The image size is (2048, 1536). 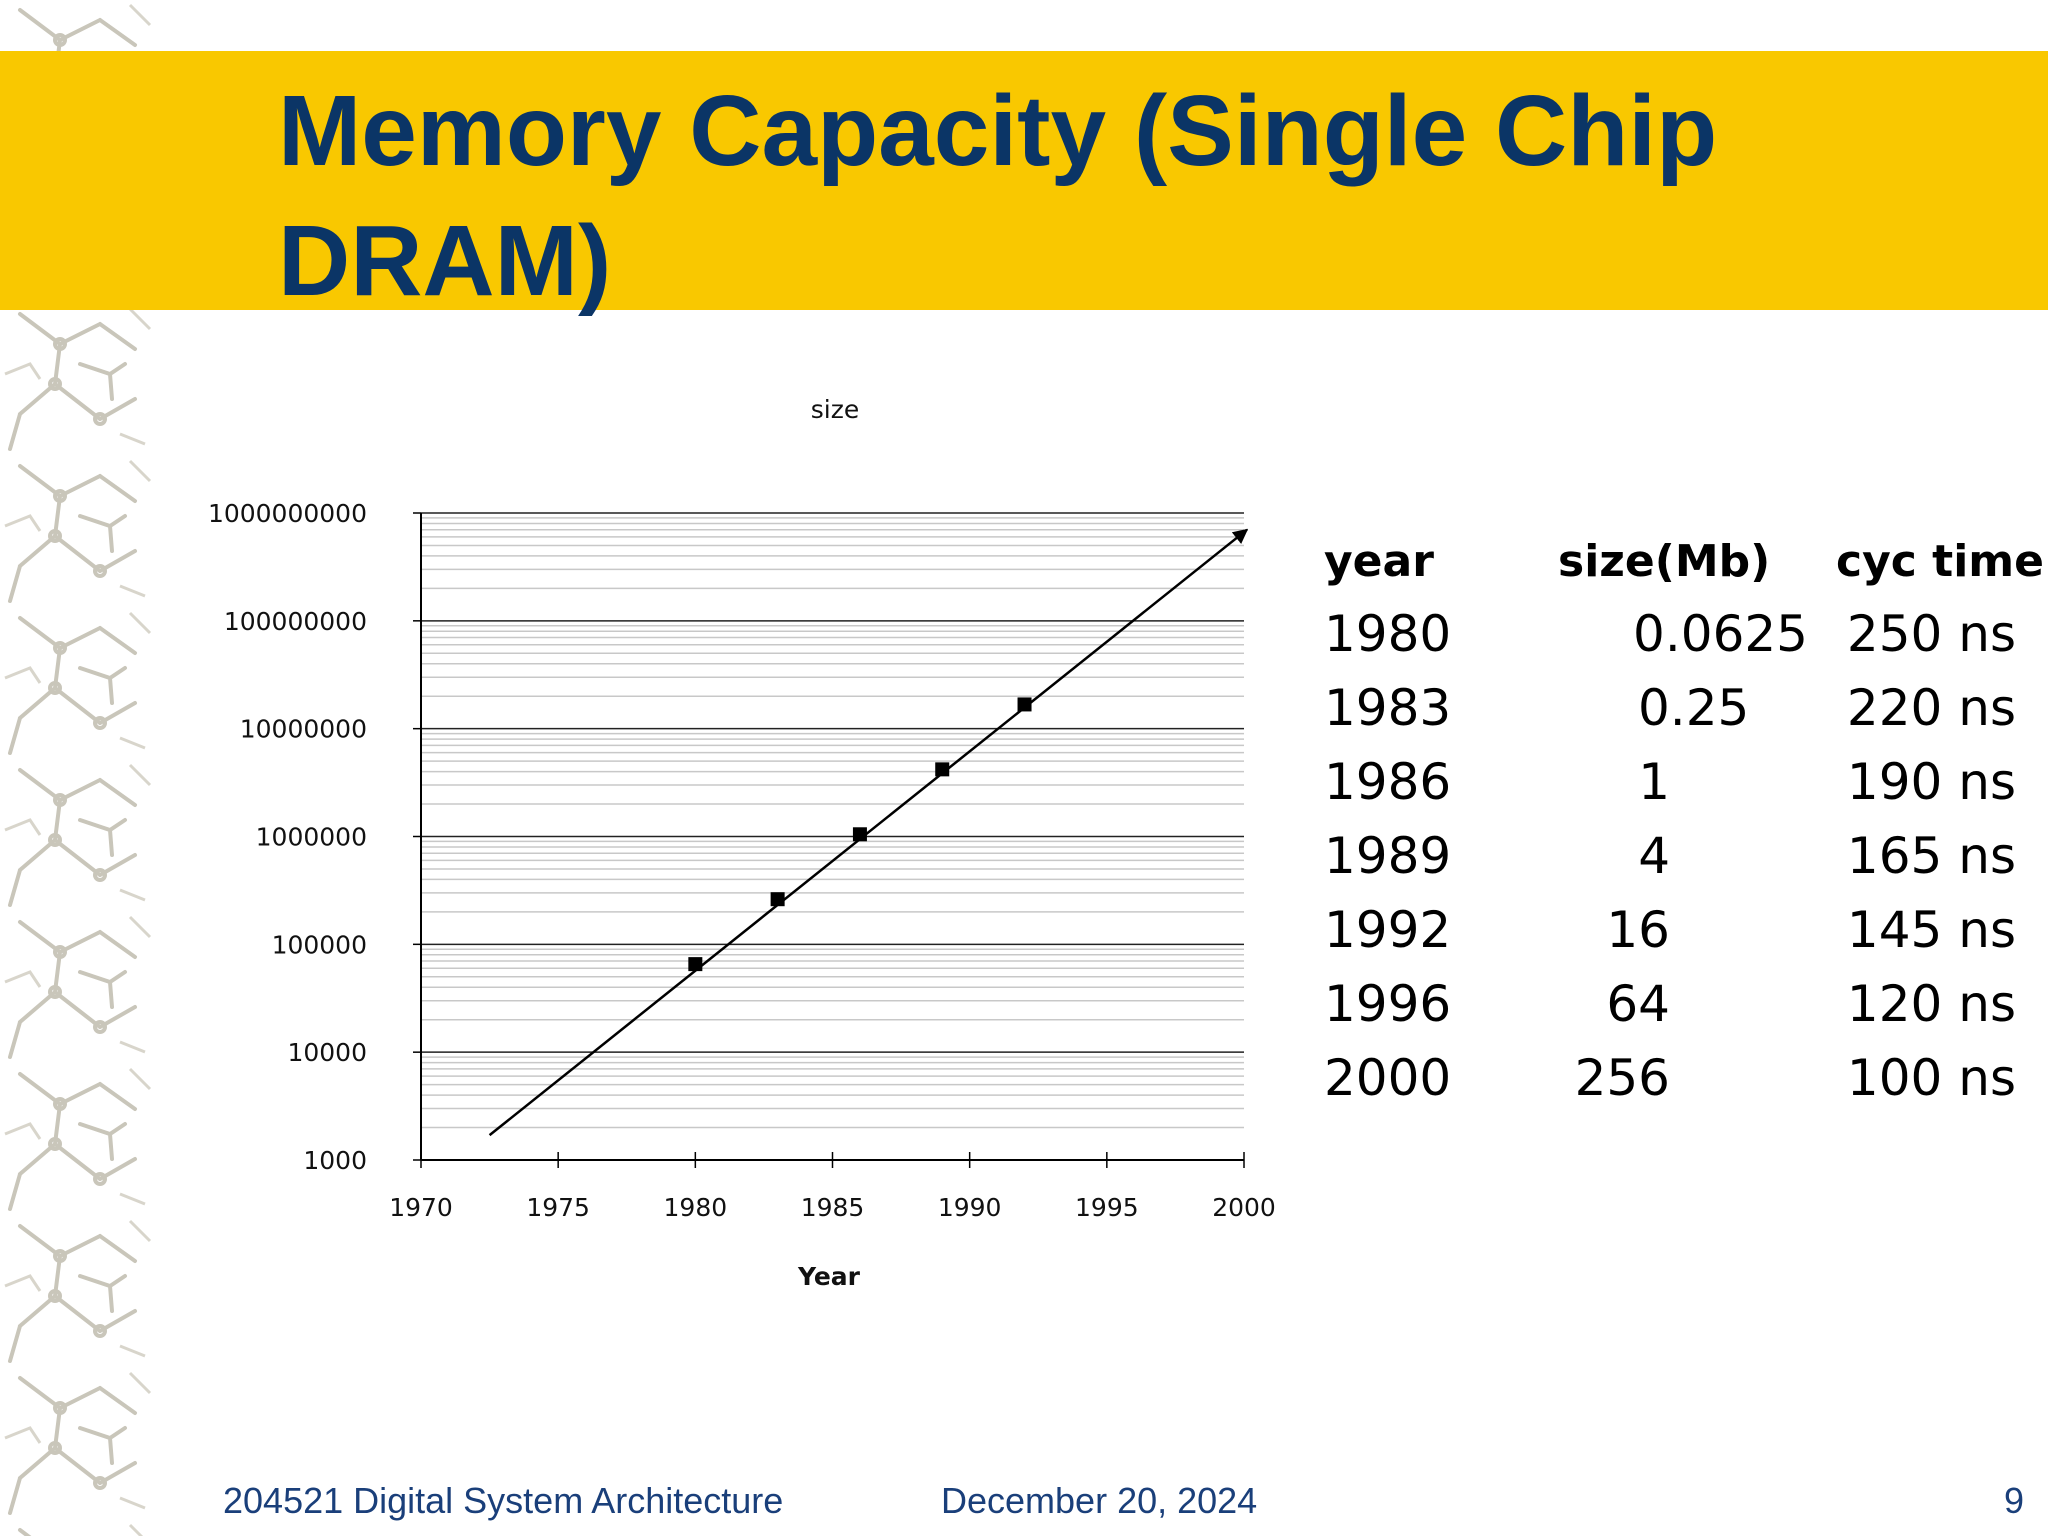 What do you see at coordinates (2013, 1500) in the screenshot?
I see `footer-page-number: 9` at bounding box center [2013, 1500].